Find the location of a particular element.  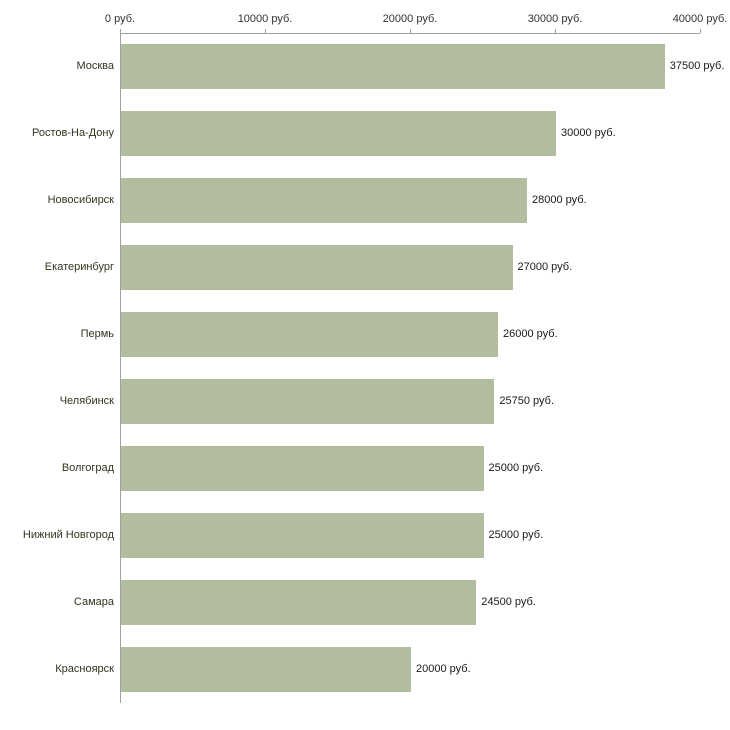

x-tick-label: 30000 руб. is located at coordinates (555, 19).